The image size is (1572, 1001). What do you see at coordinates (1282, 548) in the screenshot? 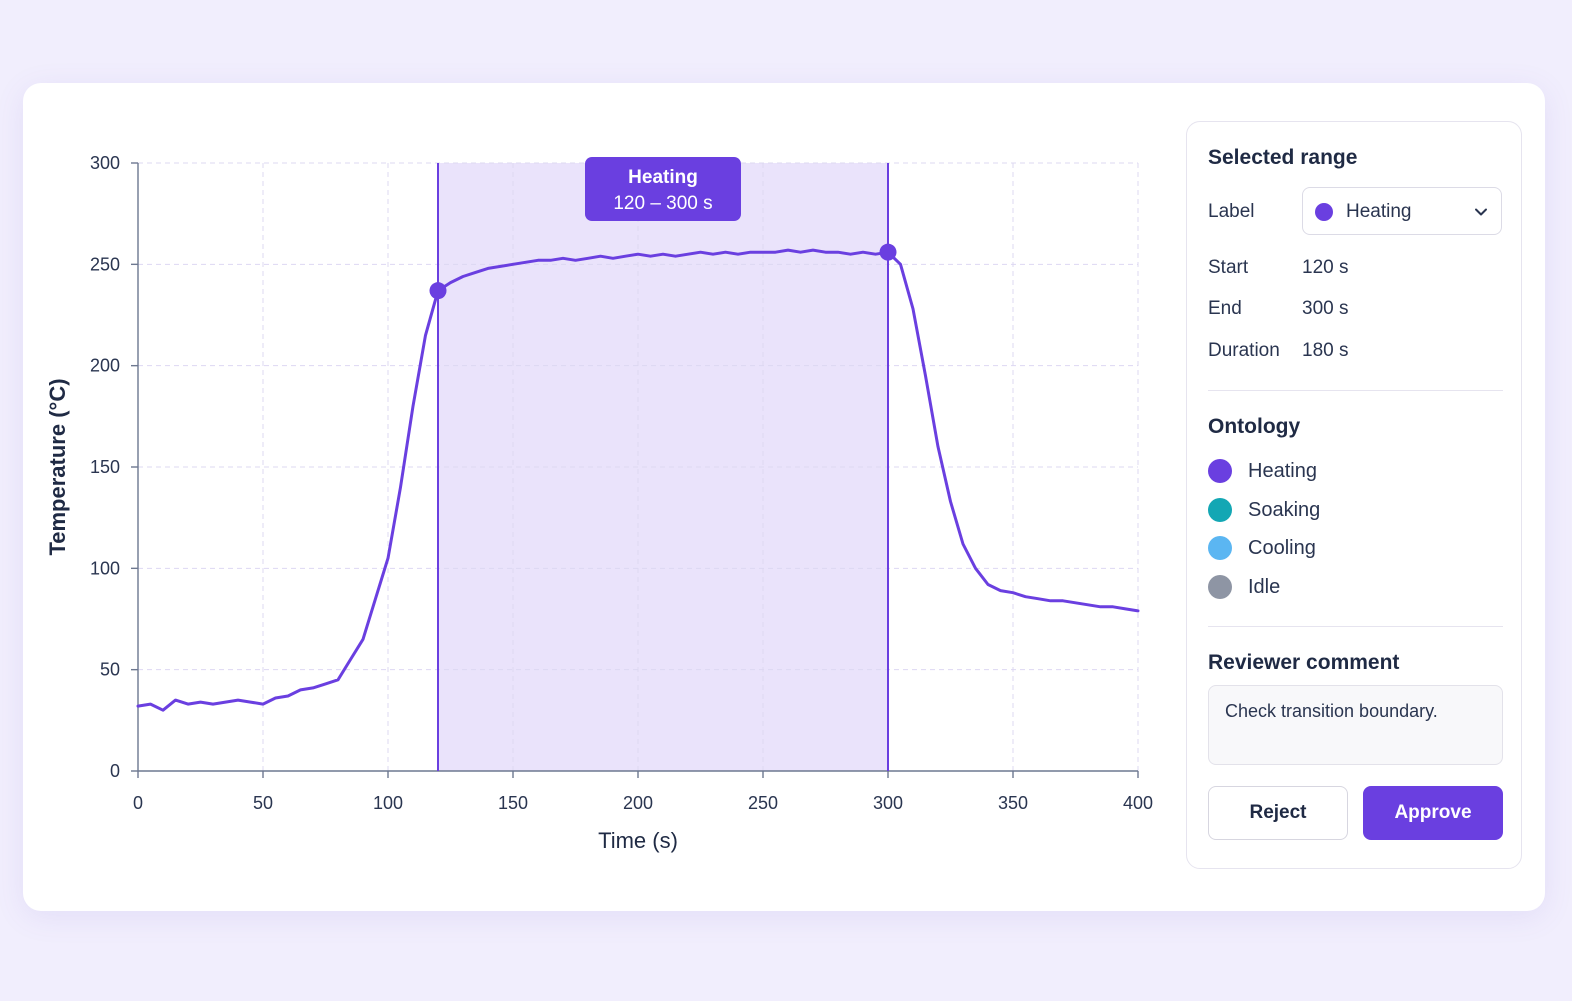
I see `ontology-item-label: Cooling` at bounding box center [1282, 548].